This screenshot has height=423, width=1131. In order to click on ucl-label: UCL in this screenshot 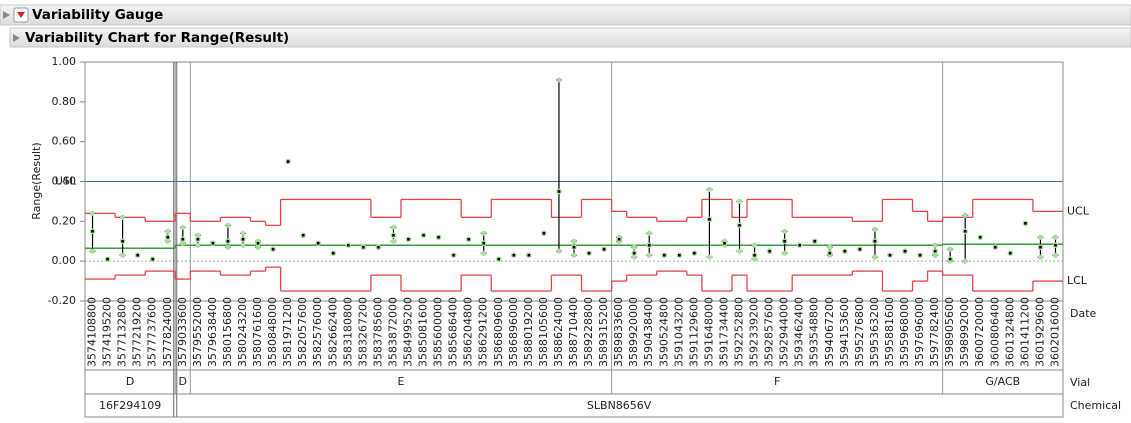, I will do `click(1078, 210)`.